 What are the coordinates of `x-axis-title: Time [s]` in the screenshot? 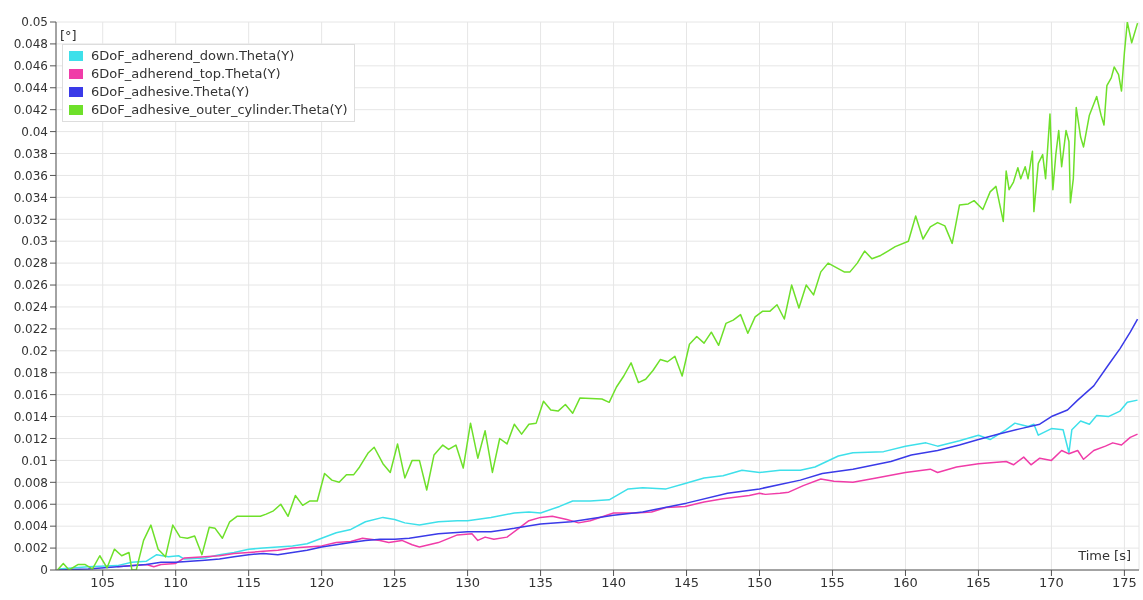 It's located at (1104, 555).